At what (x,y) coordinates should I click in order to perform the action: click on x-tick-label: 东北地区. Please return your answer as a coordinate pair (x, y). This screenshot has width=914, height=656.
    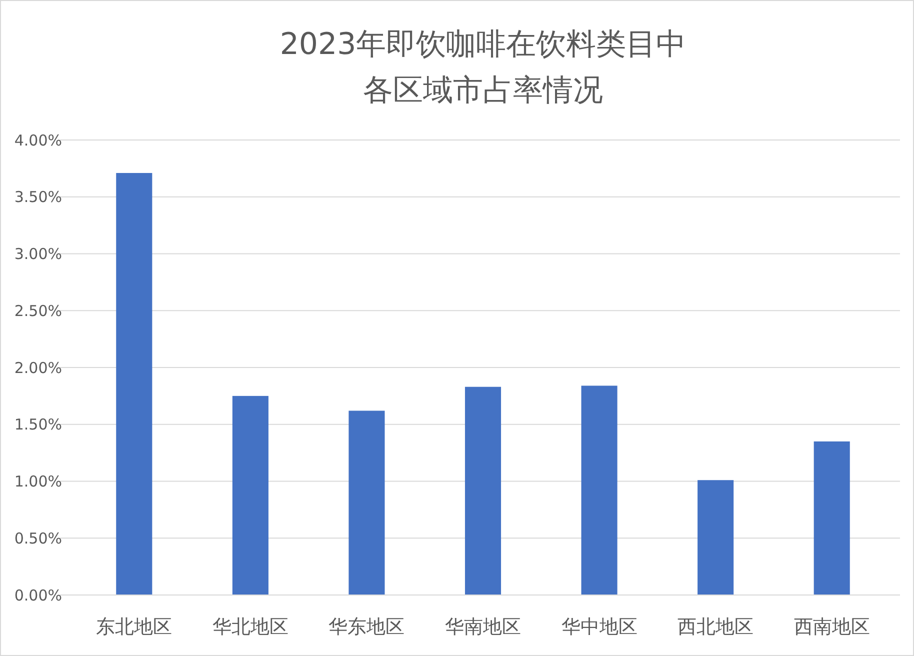
    Looking at the image, I should click on (134, 627).